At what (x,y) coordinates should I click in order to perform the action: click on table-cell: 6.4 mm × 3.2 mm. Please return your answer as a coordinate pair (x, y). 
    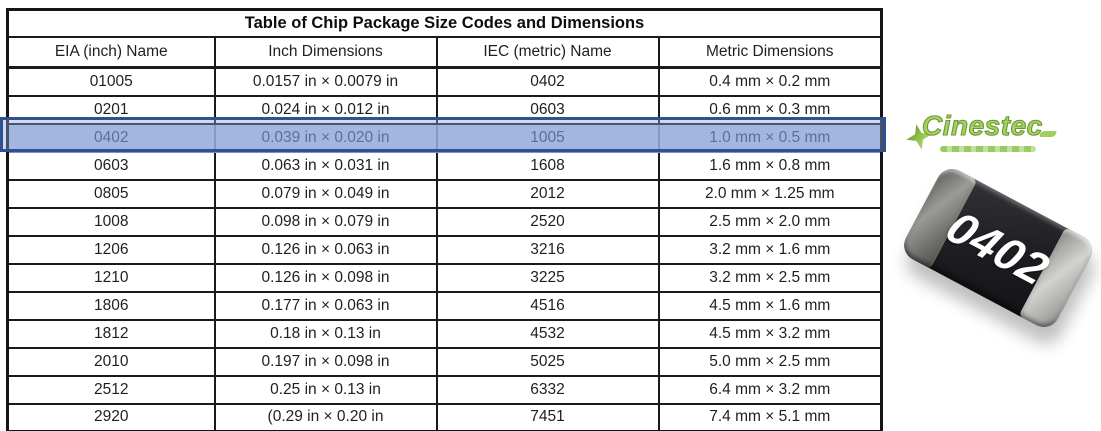
    Looking at the image, I should click on (770, 389).